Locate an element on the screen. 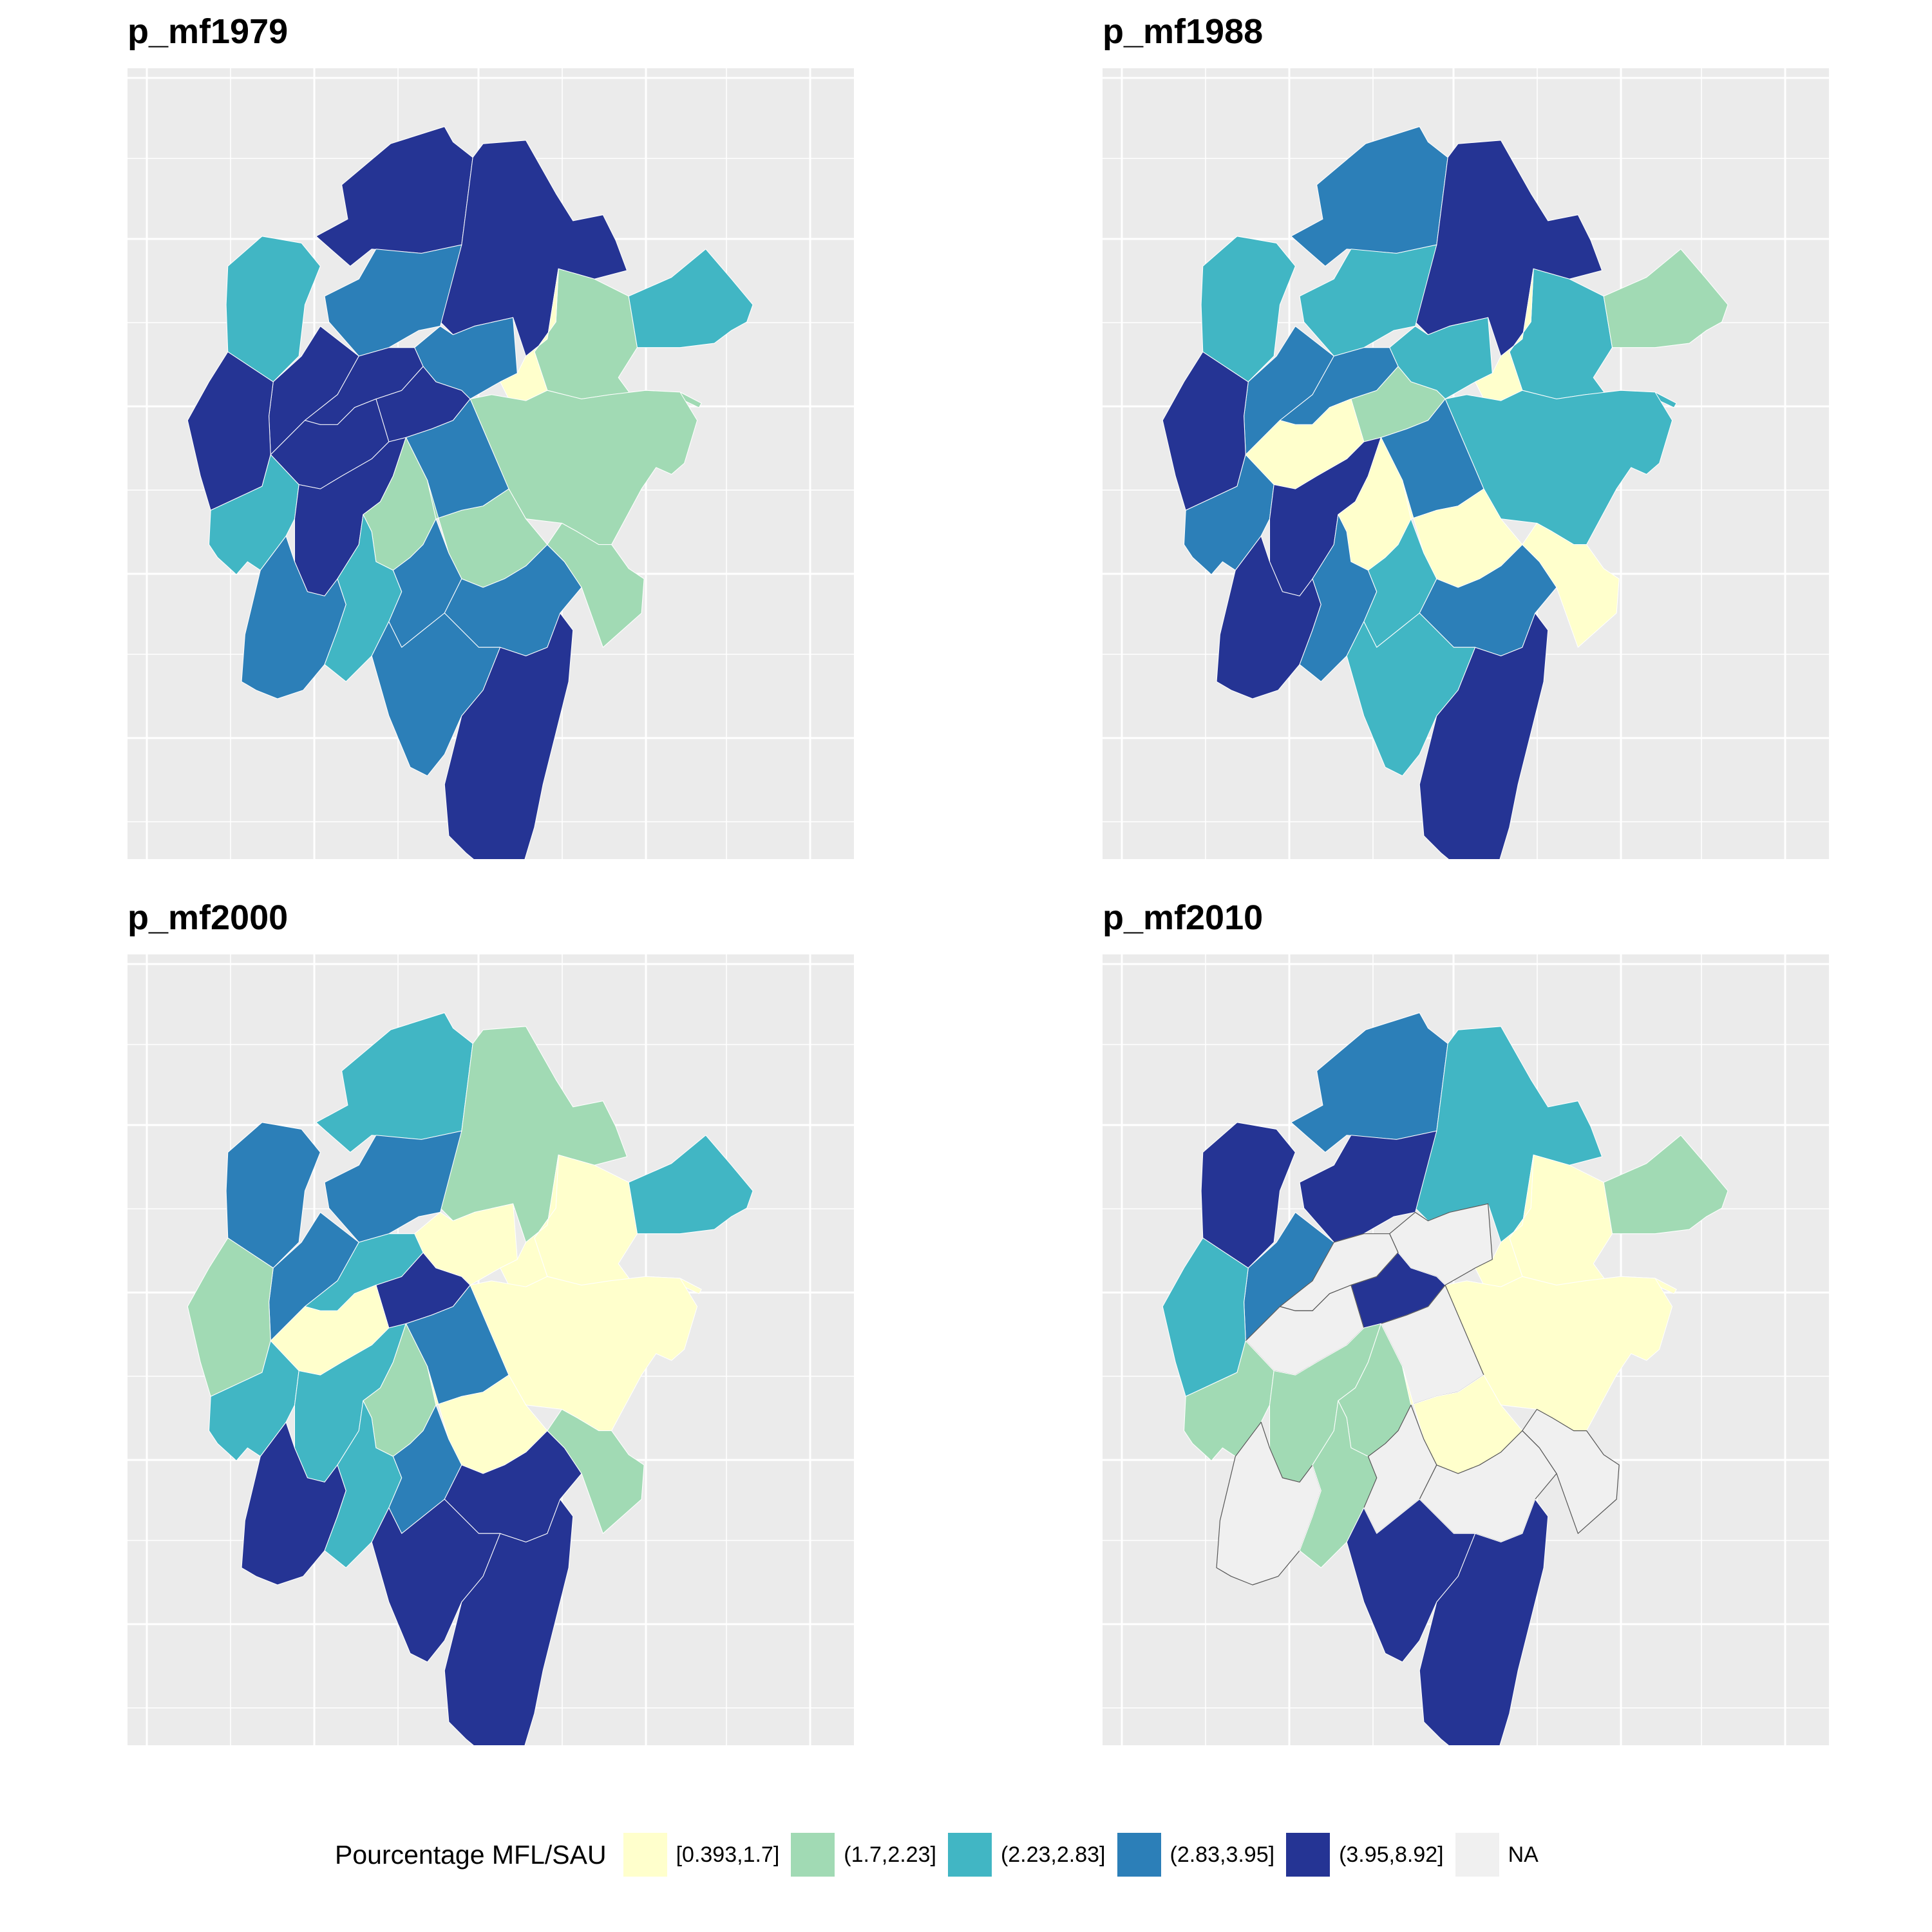 The height and width of the screenshot is (1932, 1932). legend-label: (2.23,2.83] is located at coordinates (1053, 1855).